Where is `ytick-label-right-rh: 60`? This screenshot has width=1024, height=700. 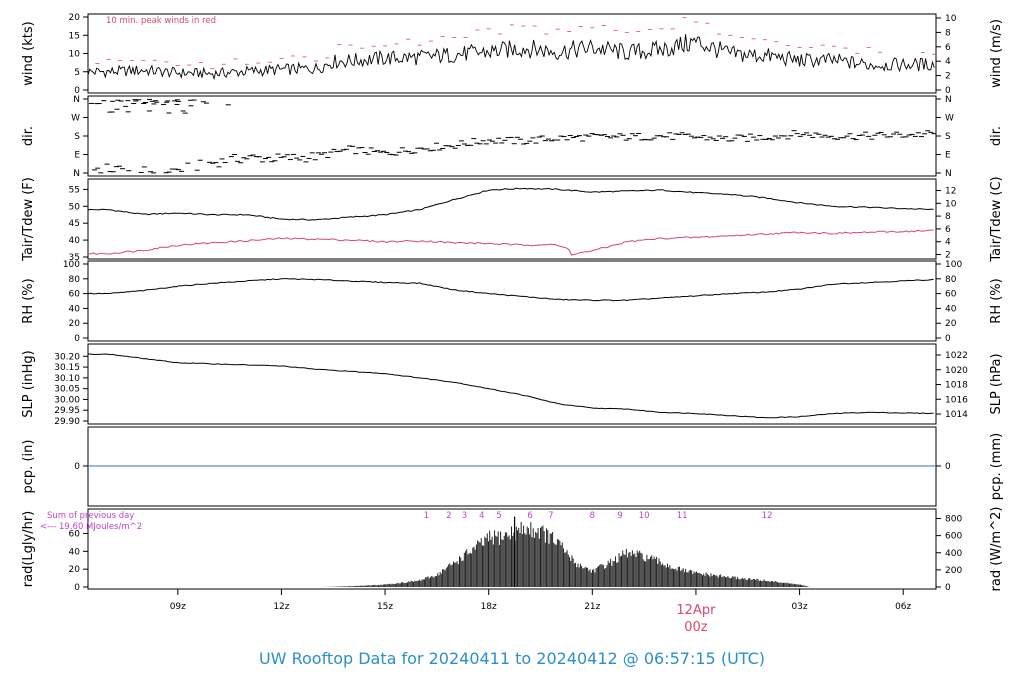 ytick-label-right-rh: 60 is located at coordinates (951, 295).